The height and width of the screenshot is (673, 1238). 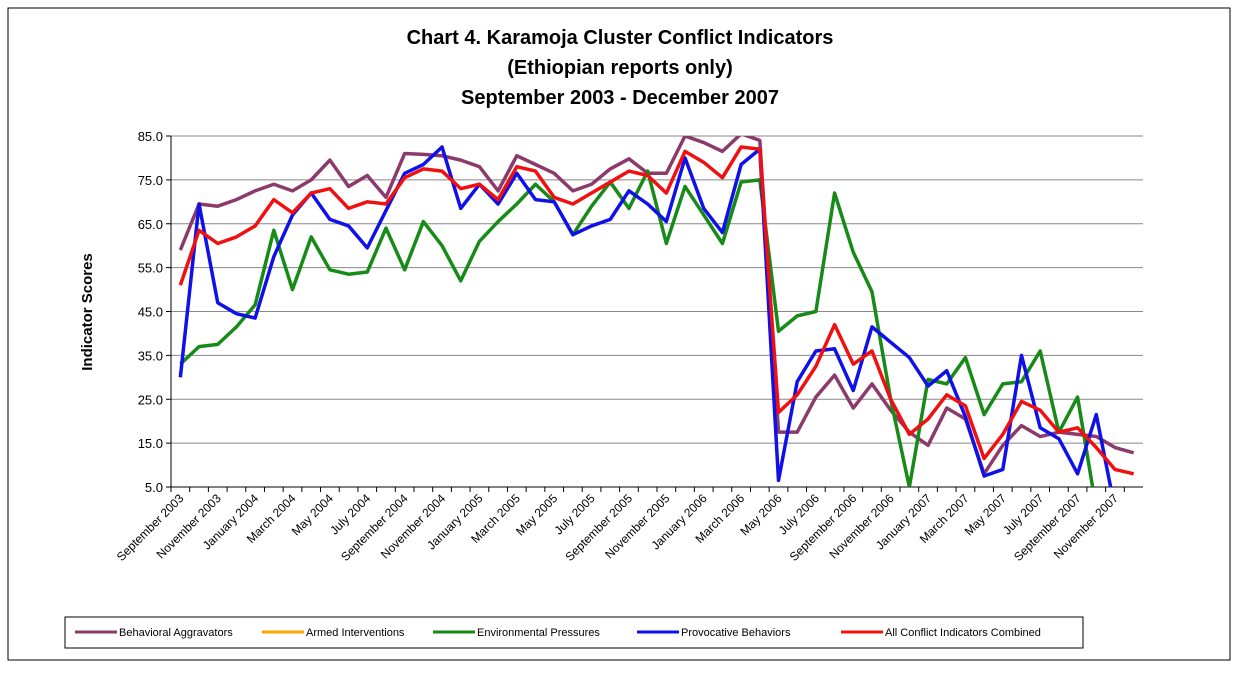 I want to click on y-tick-label: 45.0, so click(x=150, y=312).